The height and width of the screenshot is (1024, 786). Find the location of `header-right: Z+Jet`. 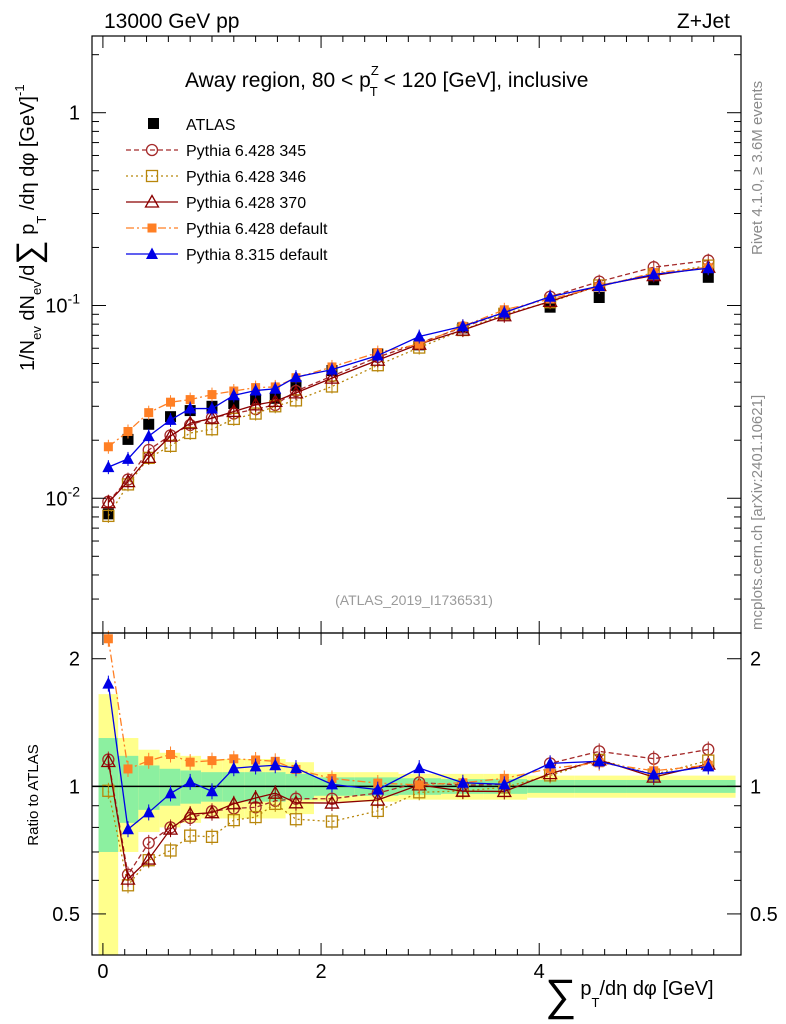

header-right: Z+Jet is located at coordinates (703, 21).